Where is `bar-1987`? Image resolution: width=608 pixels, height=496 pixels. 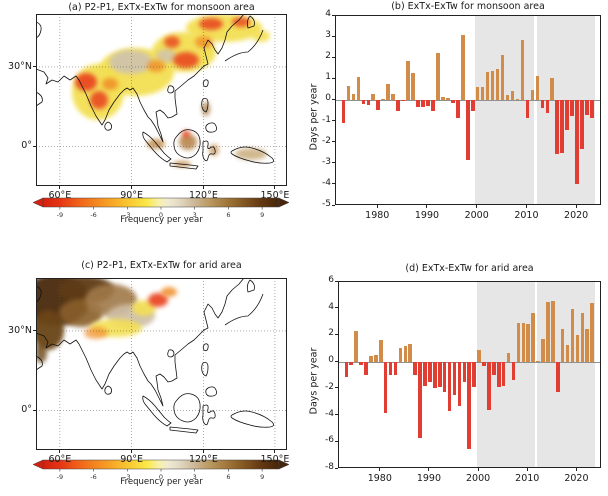
bar-1987 is located at coordinates (415, 369).